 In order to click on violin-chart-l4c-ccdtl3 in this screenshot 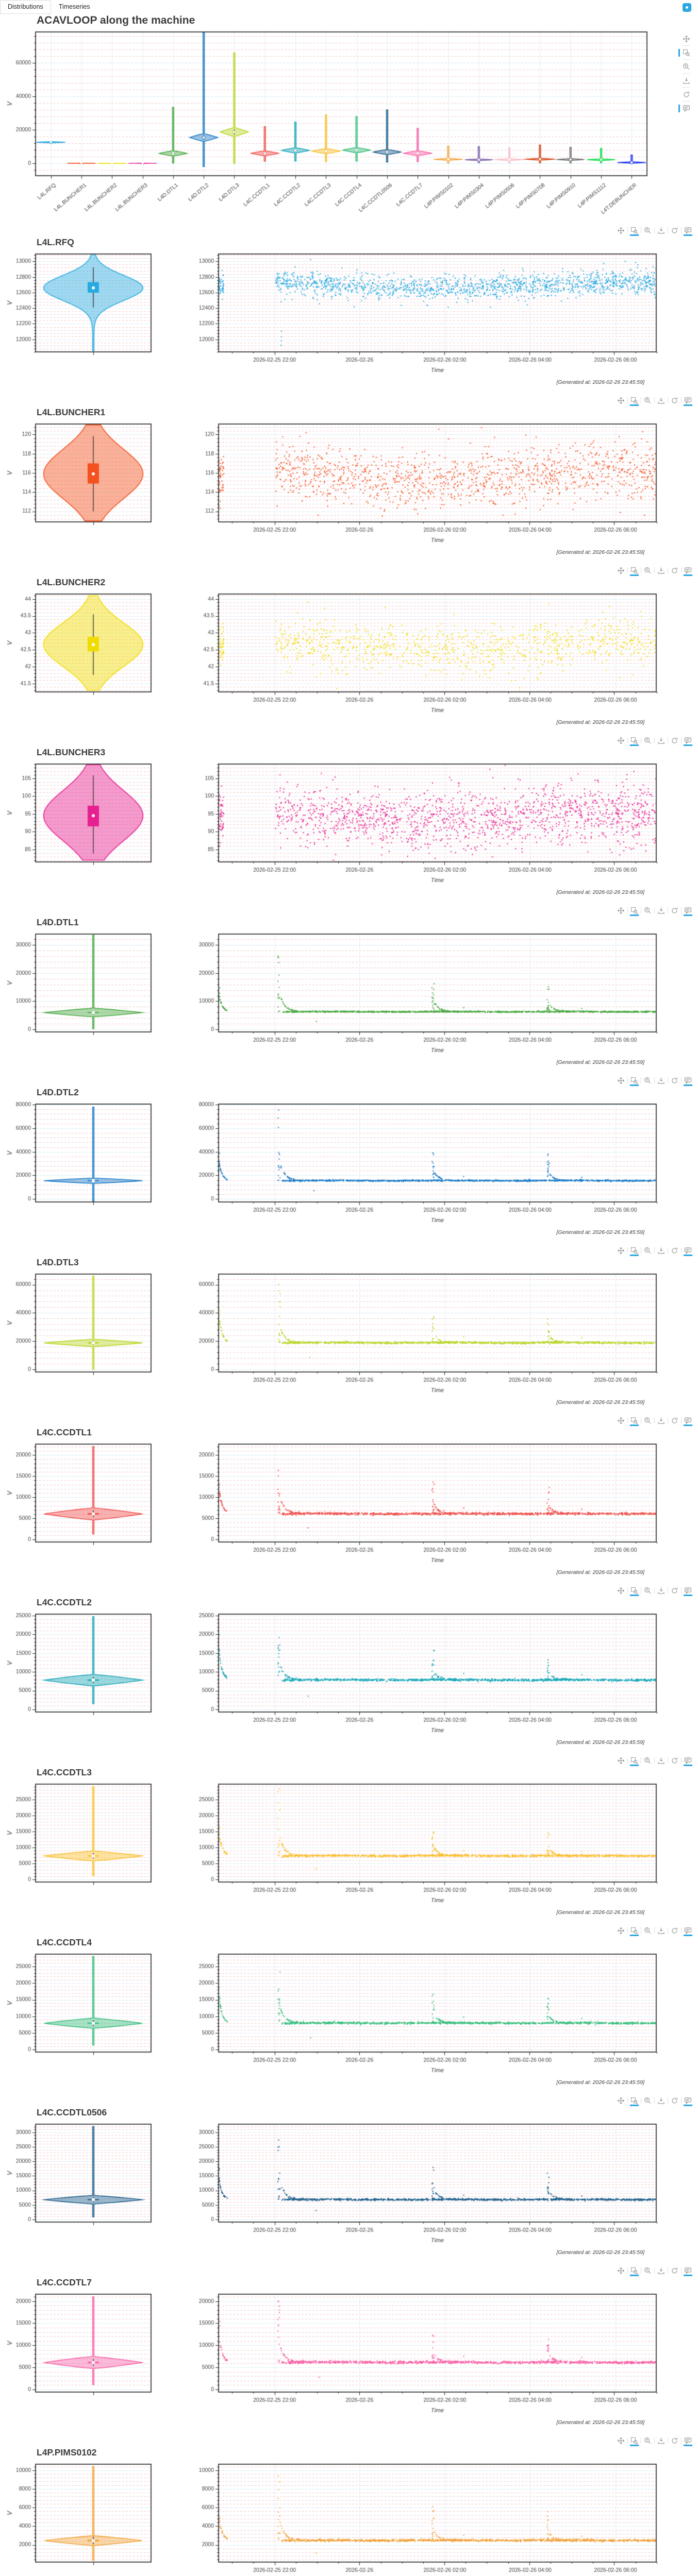, I will do `click(77, 1835)`.